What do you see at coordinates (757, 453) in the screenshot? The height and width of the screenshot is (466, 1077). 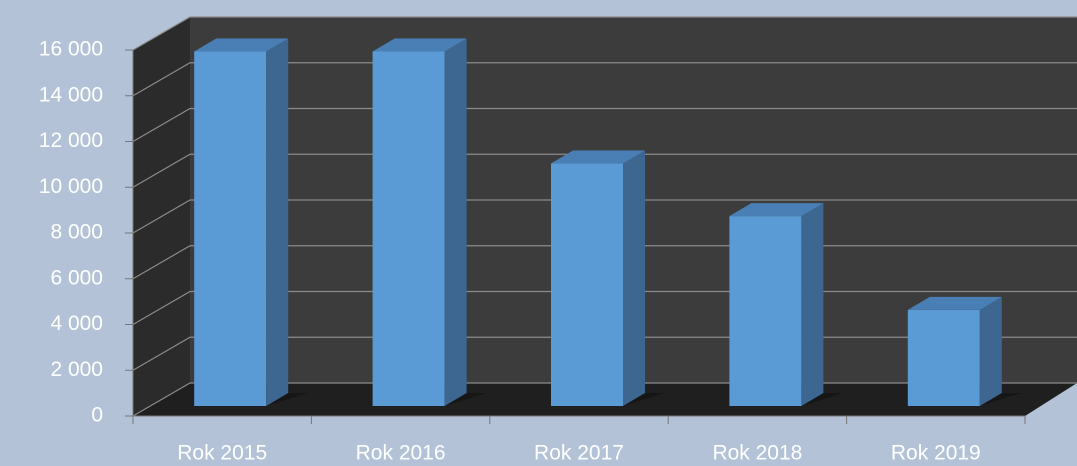 I see `x-tick-label: Rok 2018` at bounding box center [757, 453].